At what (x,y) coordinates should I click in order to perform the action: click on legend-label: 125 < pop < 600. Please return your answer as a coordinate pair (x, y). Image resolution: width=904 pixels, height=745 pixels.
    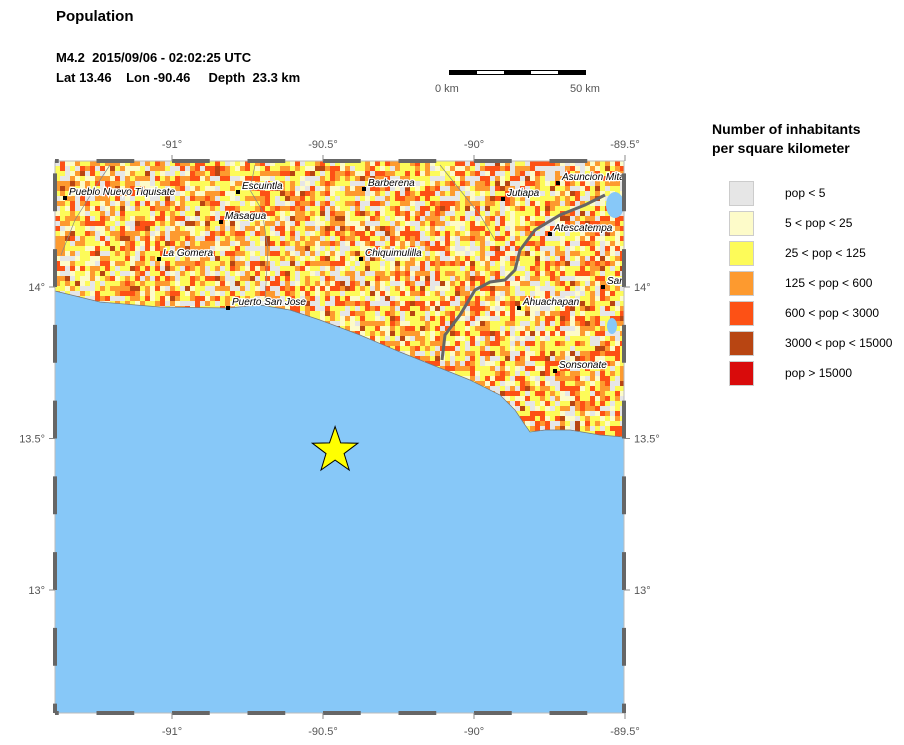
    Looking at the image, I should click on (829, 283).